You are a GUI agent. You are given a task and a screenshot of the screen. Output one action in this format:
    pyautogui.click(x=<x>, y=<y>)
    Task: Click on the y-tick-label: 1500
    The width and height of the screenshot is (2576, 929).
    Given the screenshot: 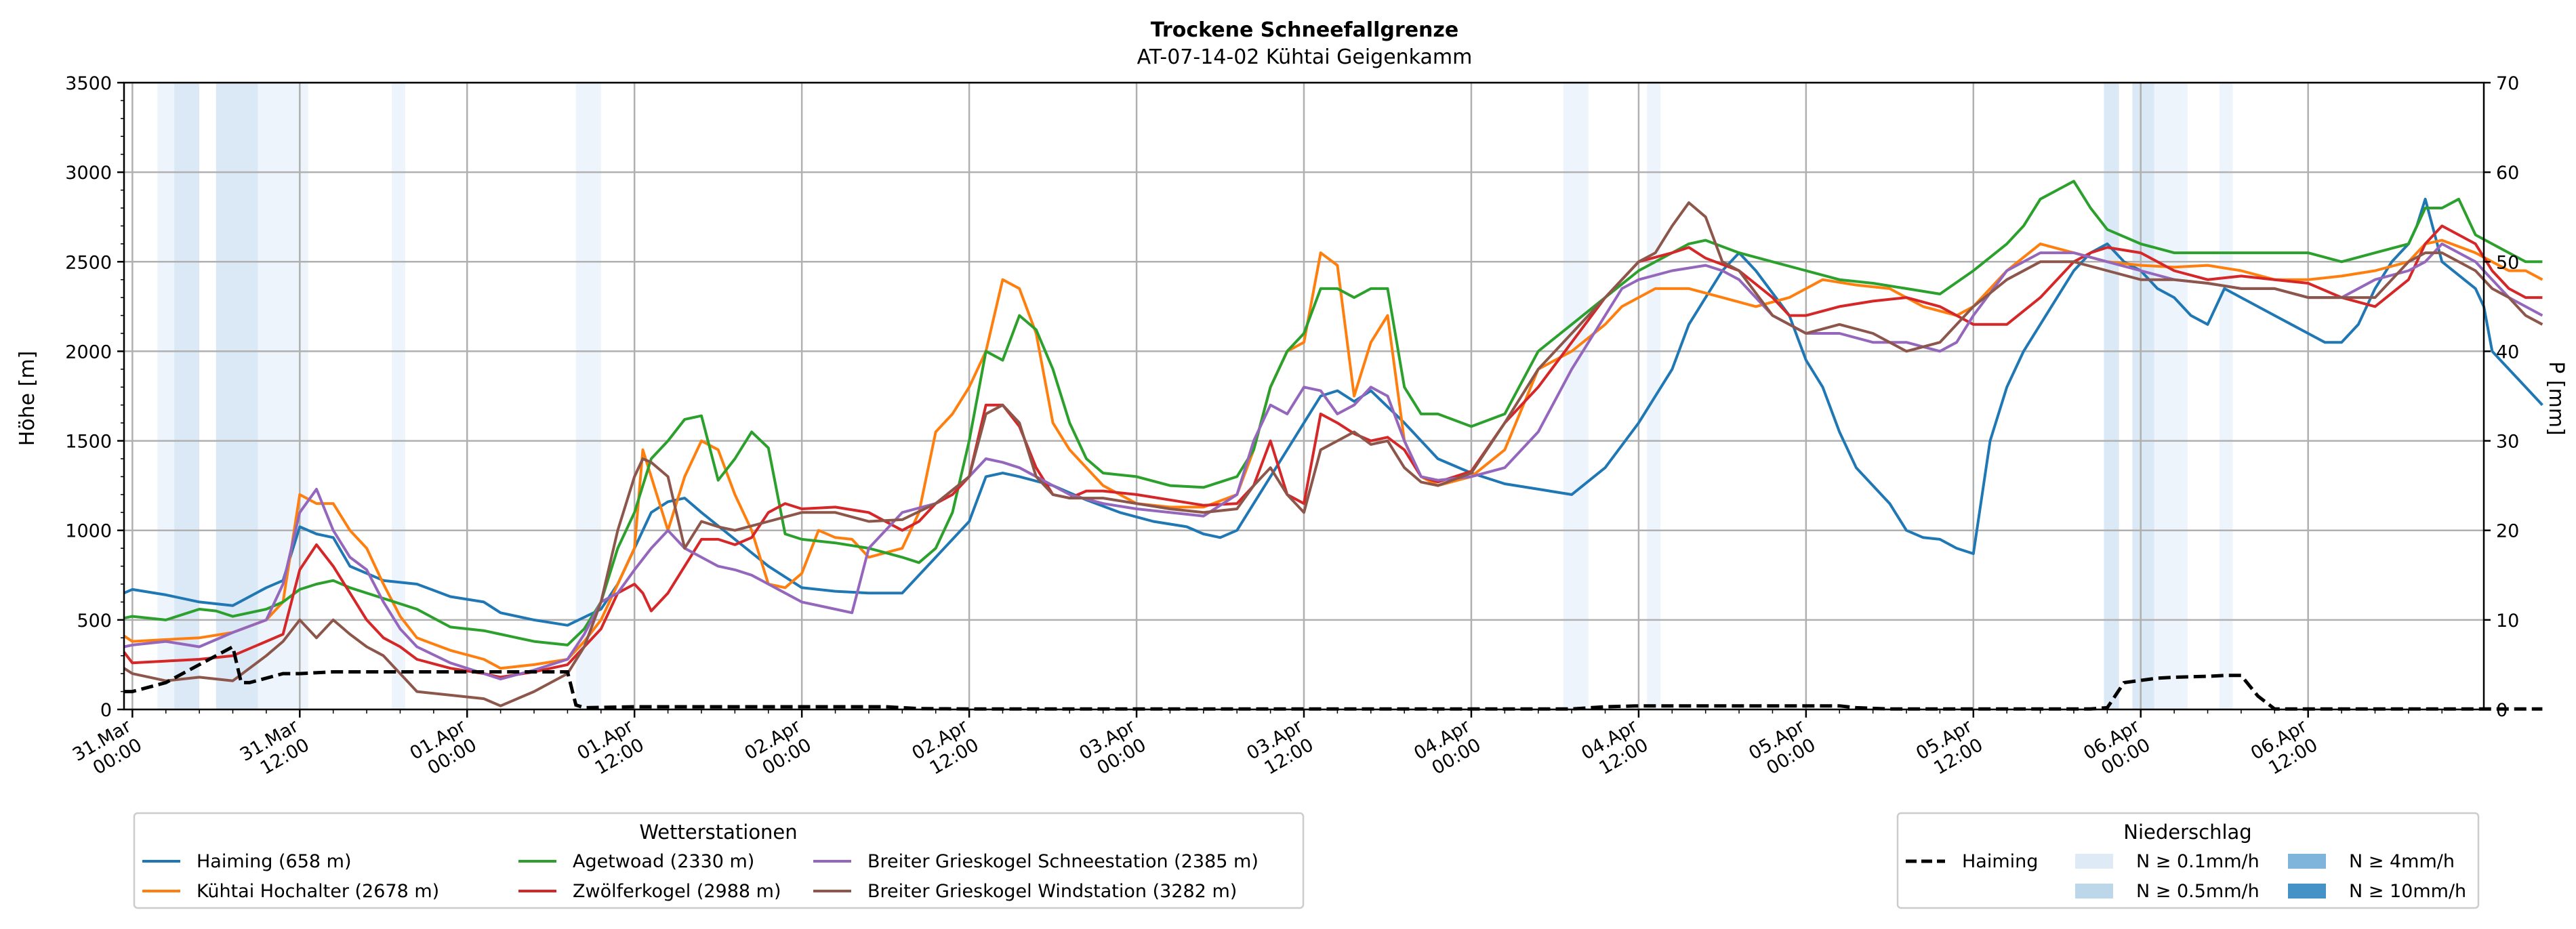 What is the action you would take?
    pyautogui.click(x=89, y=442)
    